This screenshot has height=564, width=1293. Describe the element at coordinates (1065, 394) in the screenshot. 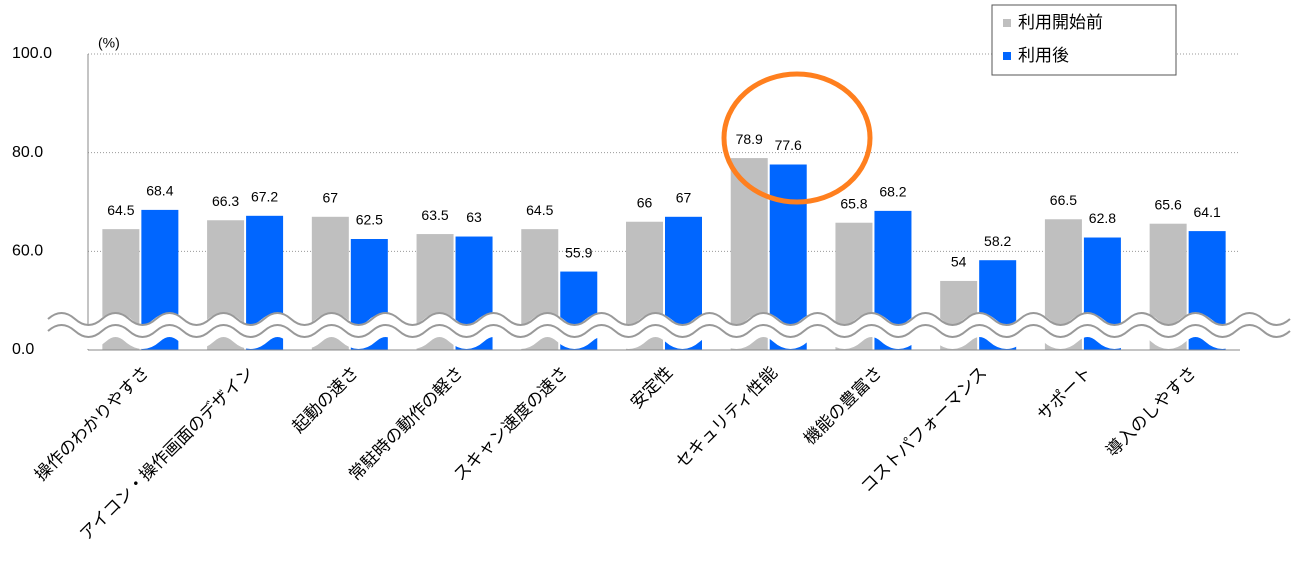

I see `x-tick-label: サポート` at that location.